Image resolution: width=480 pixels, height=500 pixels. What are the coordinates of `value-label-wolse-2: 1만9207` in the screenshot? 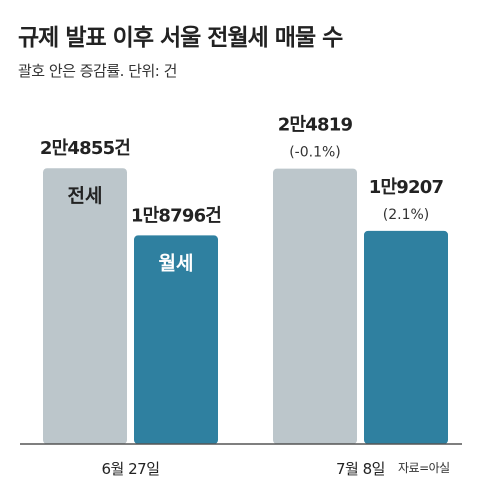 It's located at (406, 187).